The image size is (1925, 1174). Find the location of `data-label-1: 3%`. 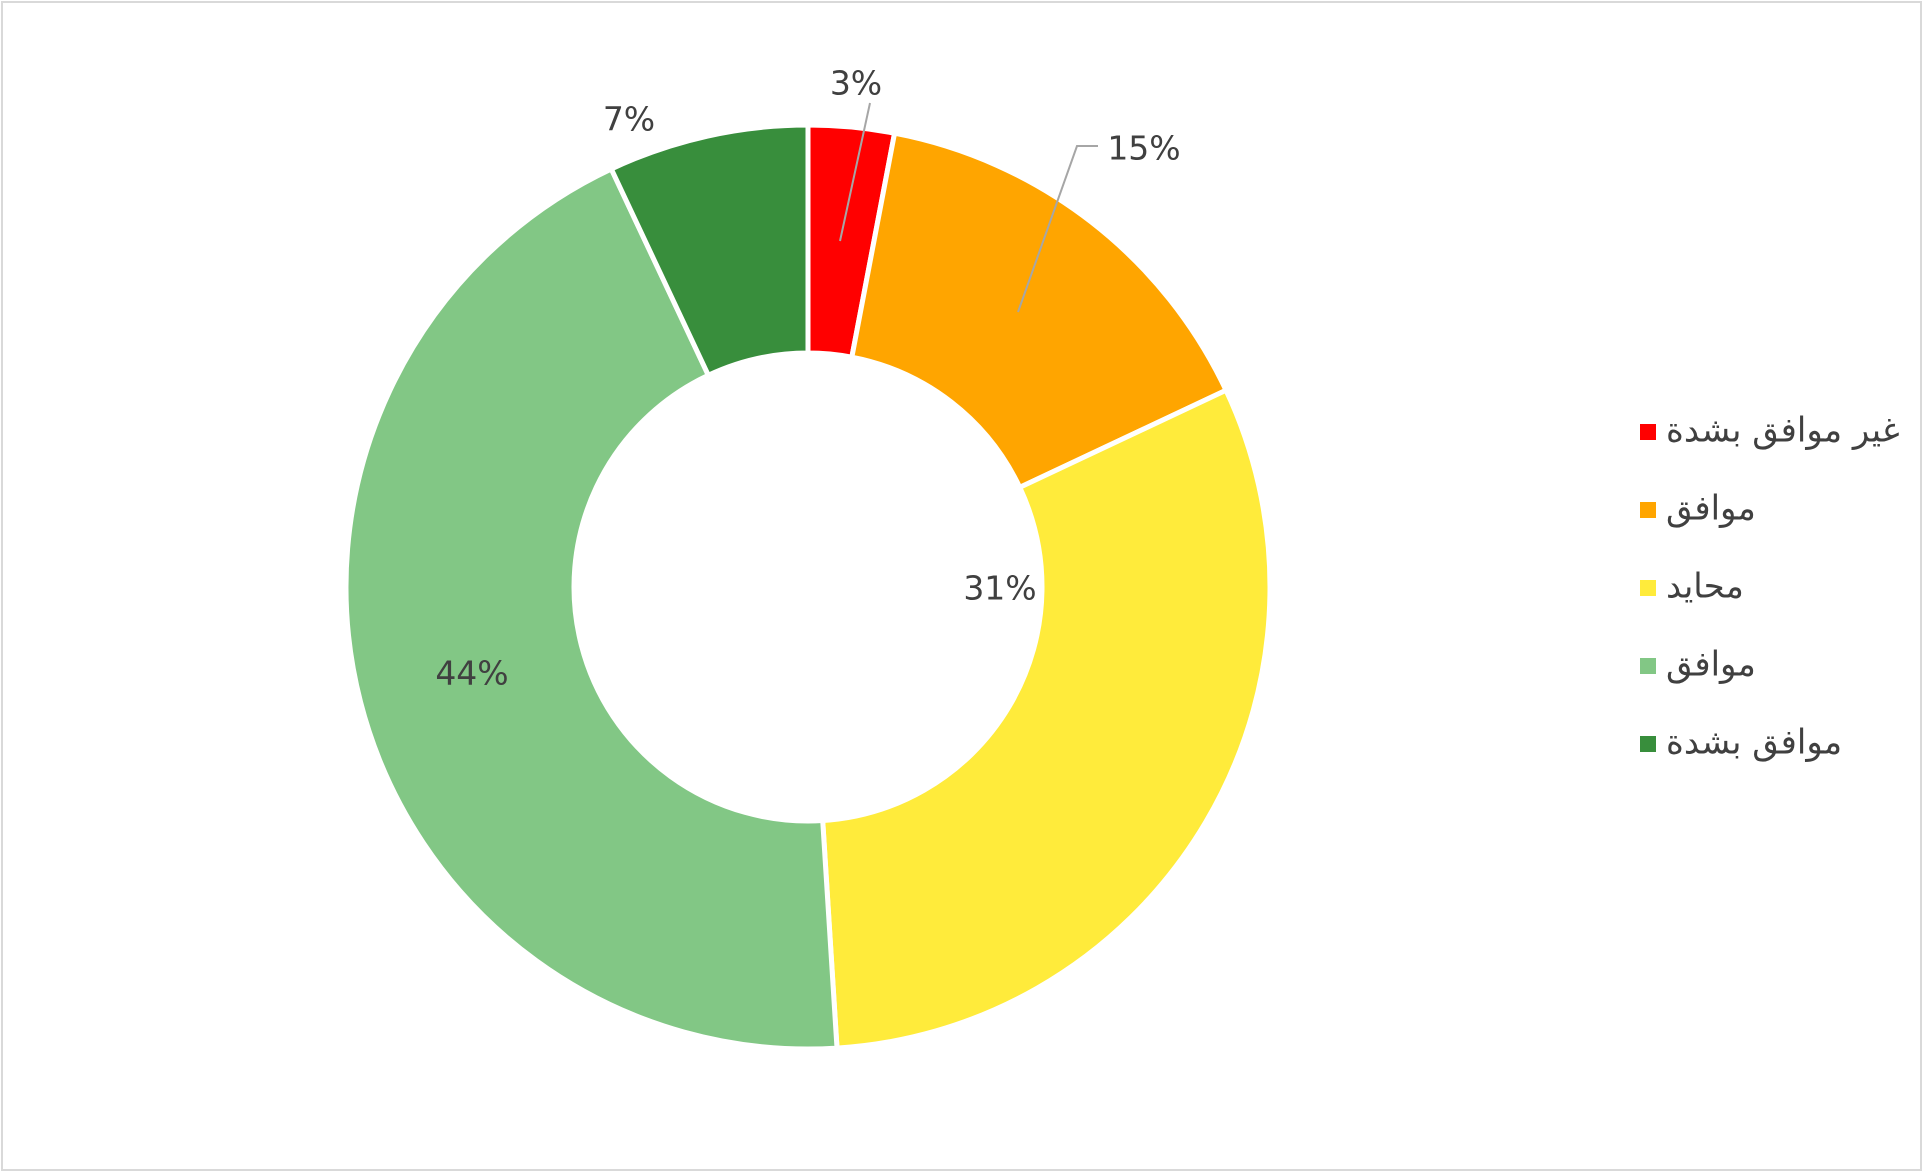

data-label-1: 3% is located at coordinates (856, 83).